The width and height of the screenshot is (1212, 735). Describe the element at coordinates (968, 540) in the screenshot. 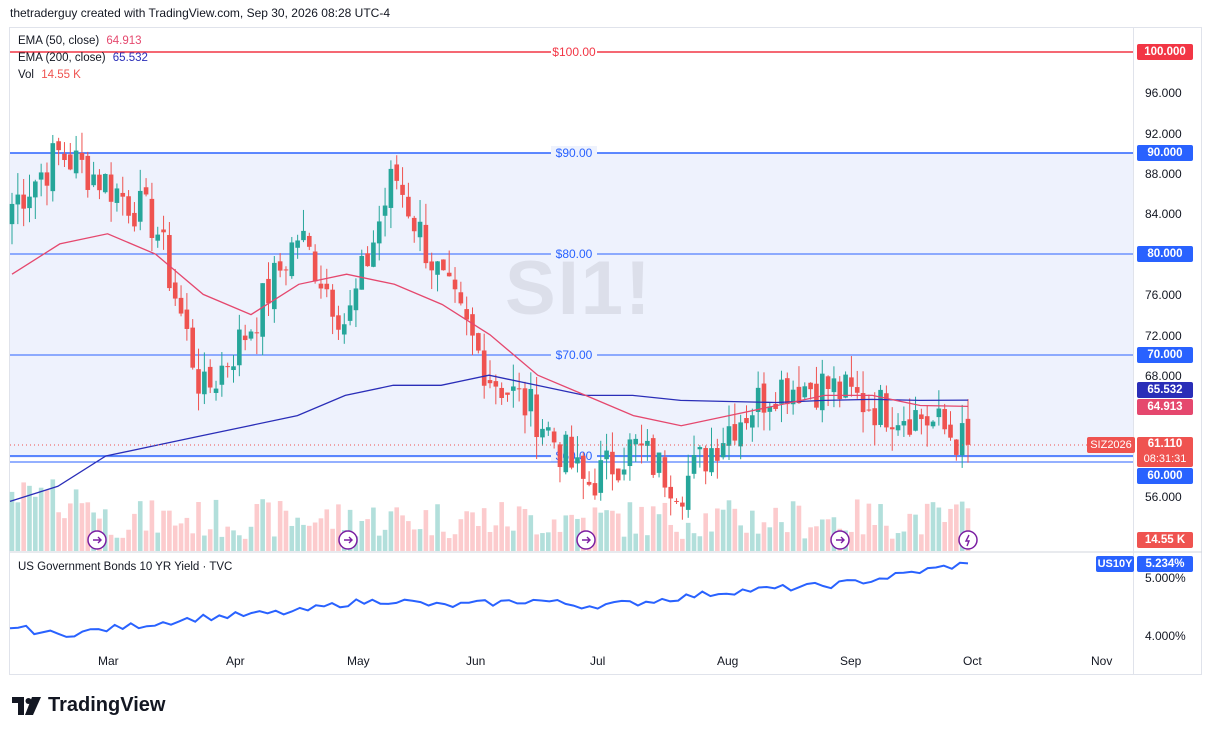

I see `upcoming-event-icon` at that location.